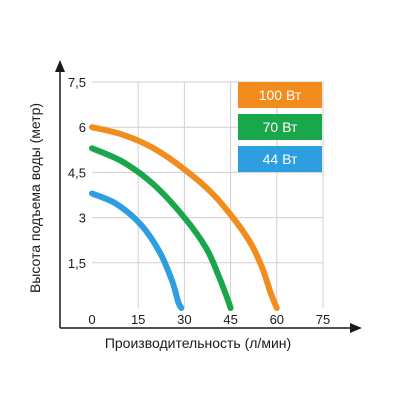 This screenshot has height=405, width=400. What do you see at coordinates (82, 218) in the screenshot?
I see `y-tick-label: 3` at bounding box center [82, 218].